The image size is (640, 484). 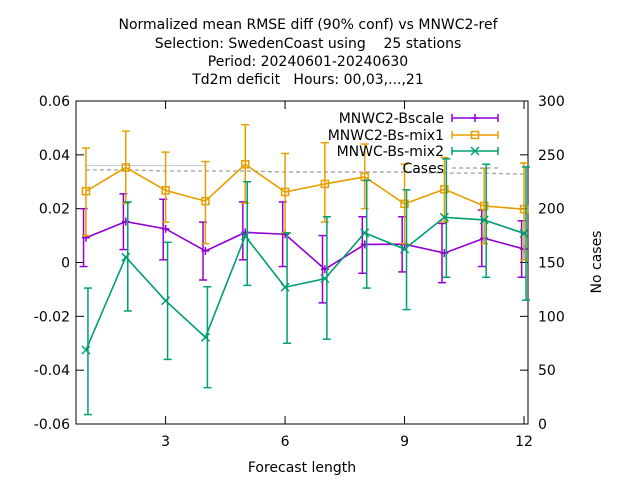 What do you see at coordinates (524, 442) in the screenshot?
I see `x-tick-label: 12` at bounding box center [524, 442].